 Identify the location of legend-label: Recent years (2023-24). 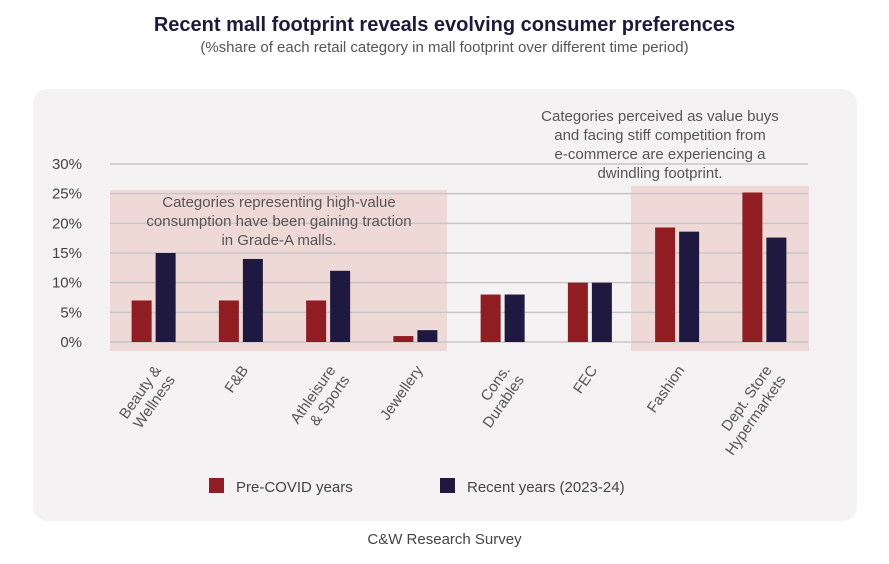
(546, 487).